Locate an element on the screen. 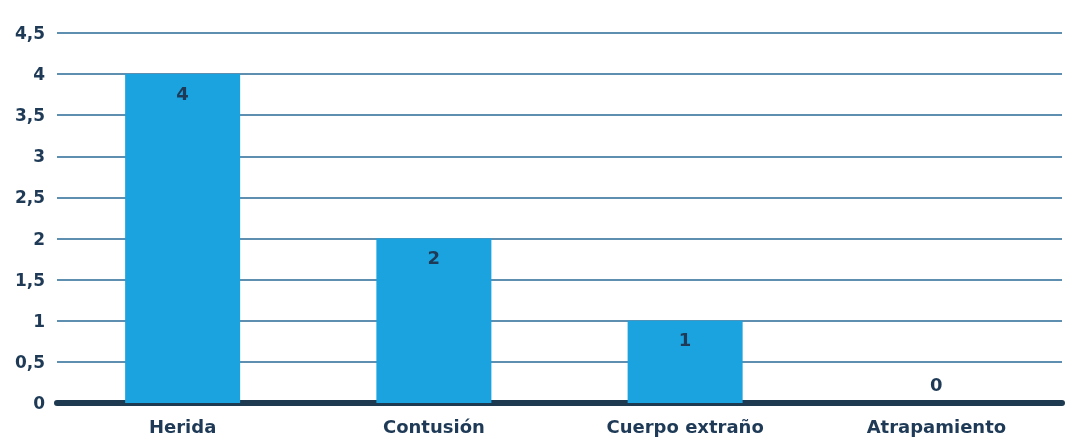 This screenshot has height=439, width=1092. x-tick-label: Cuerpo extraño is located at coordinates (685, 426).